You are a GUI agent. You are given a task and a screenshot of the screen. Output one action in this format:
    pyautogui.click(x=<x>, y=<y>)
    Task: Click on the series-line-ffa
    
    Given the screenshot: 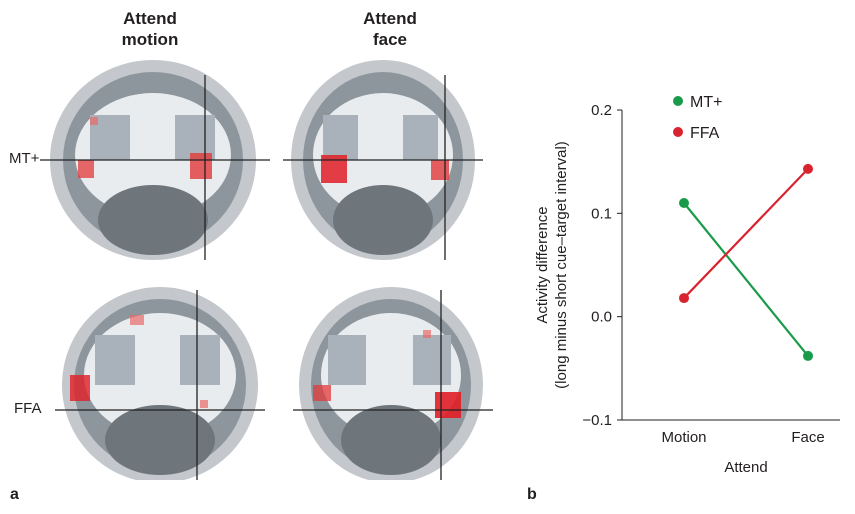 What is the action you would take?
    pyautogui.click(x=746, y=233)
    